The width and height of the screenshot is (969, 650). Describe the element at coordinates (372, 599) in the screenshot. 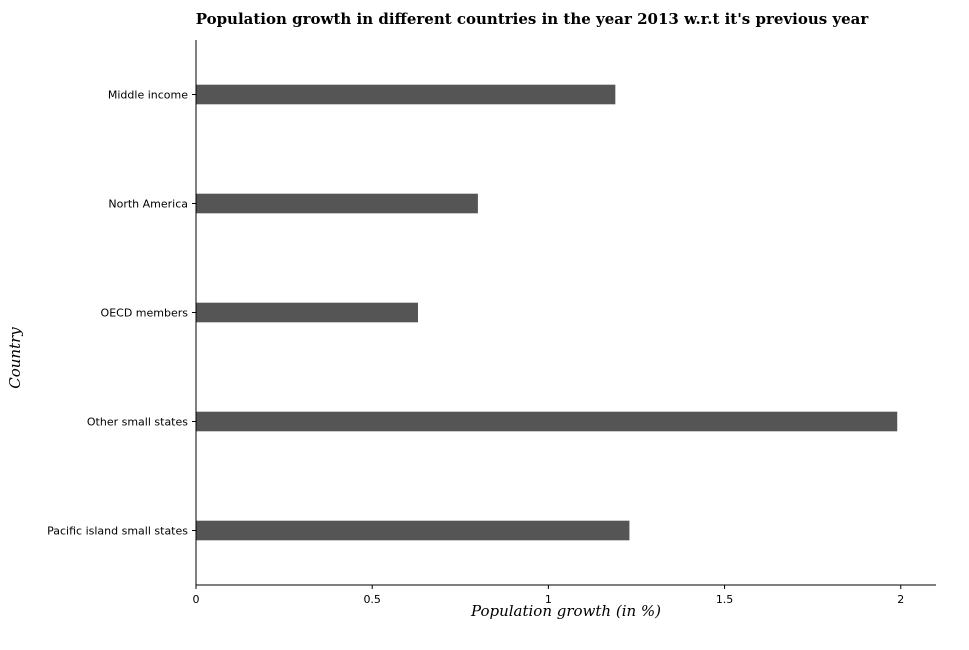

I see `x-tick-label: 0.5` at that location.